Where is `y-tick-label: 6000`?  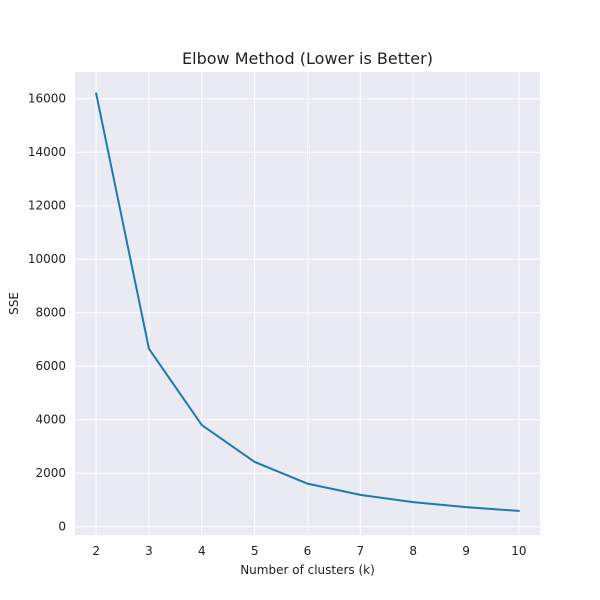 y-tick-label: 6000 is located at coordinates (50, 366).